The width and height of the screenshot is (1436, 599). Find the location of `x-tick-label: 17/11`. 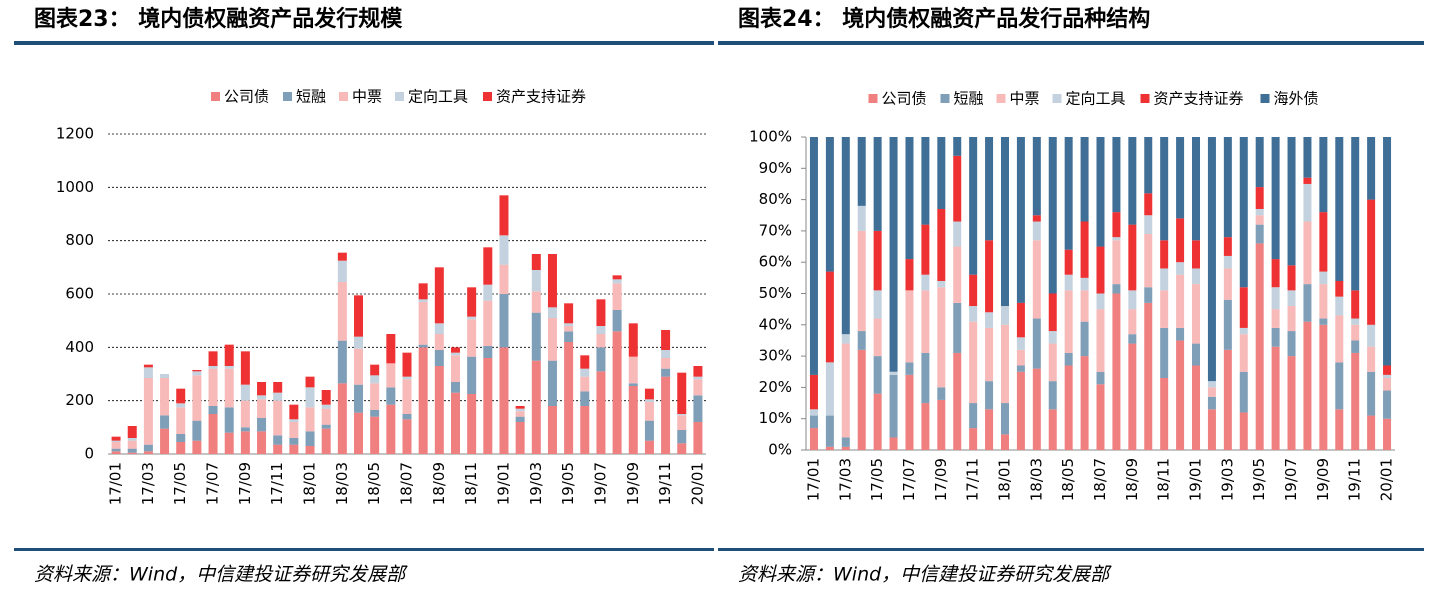

x-tick-label: 17/11 is located at coordinates (277, 483).